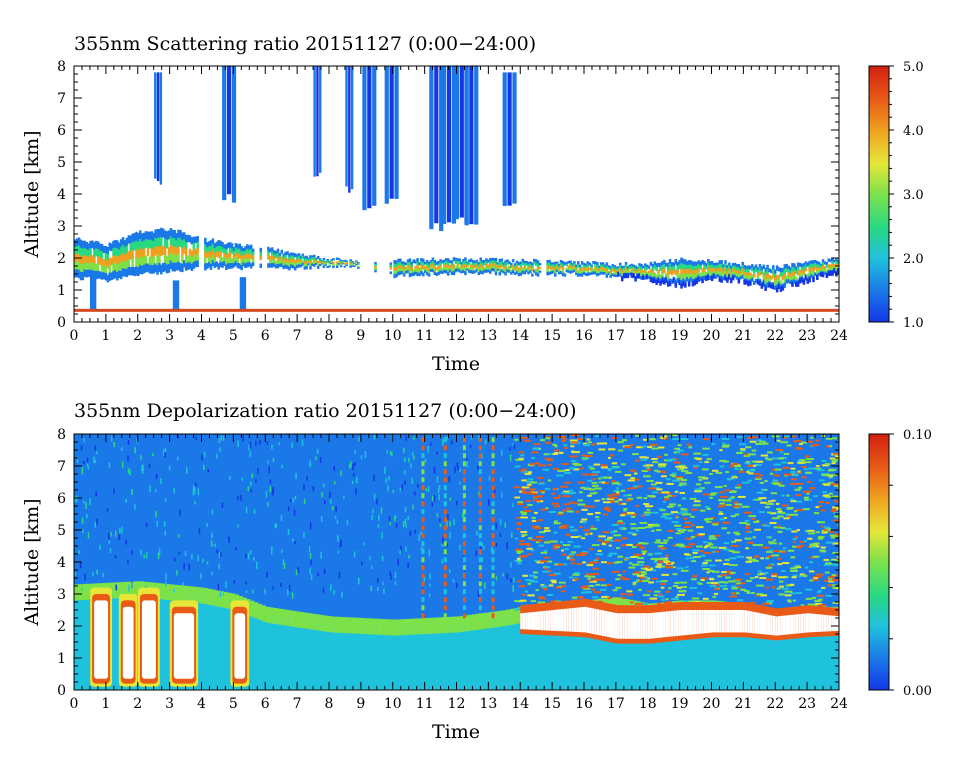 The height and width of the screenshot is (770, 960). Describe the element at coordinates (84, 592) in the screenshot. I see `depol-boundary-edge` at that location.